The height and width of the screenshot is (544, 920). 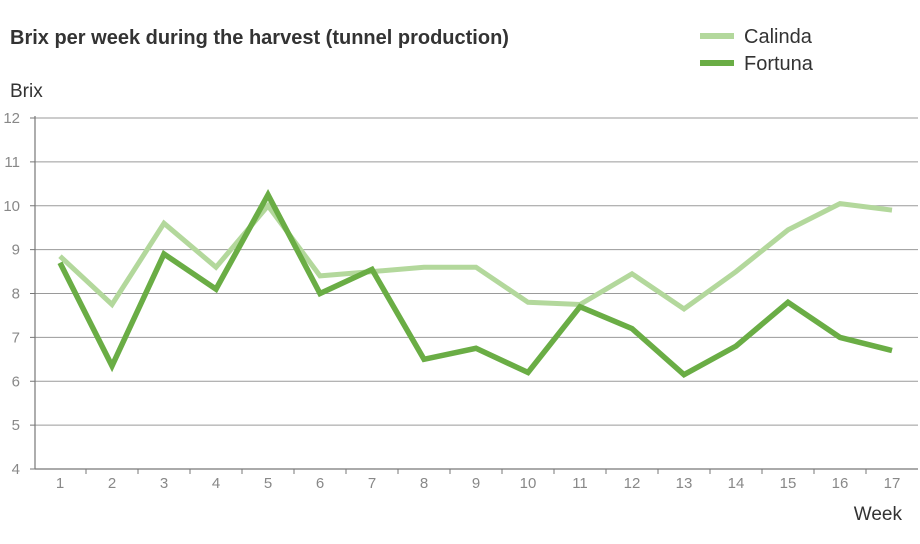 I want to click on x-tick-label-9: 9, so click(x=476, y=483).